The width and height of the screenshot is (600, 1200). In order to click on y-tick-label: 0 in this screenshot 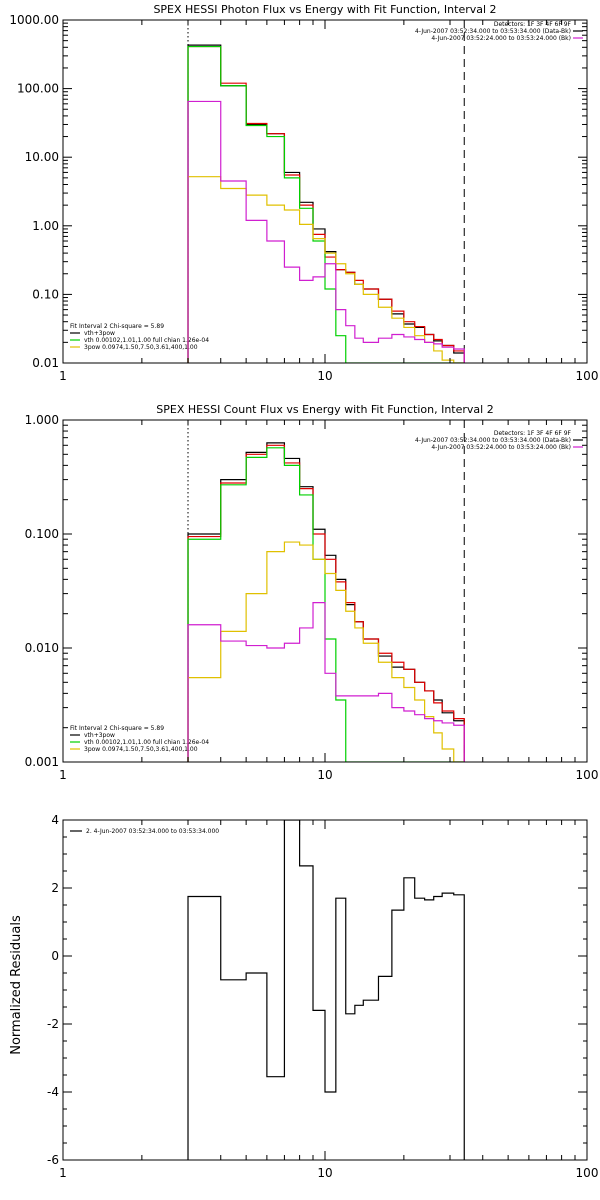, I will do `click(55, 956)`.